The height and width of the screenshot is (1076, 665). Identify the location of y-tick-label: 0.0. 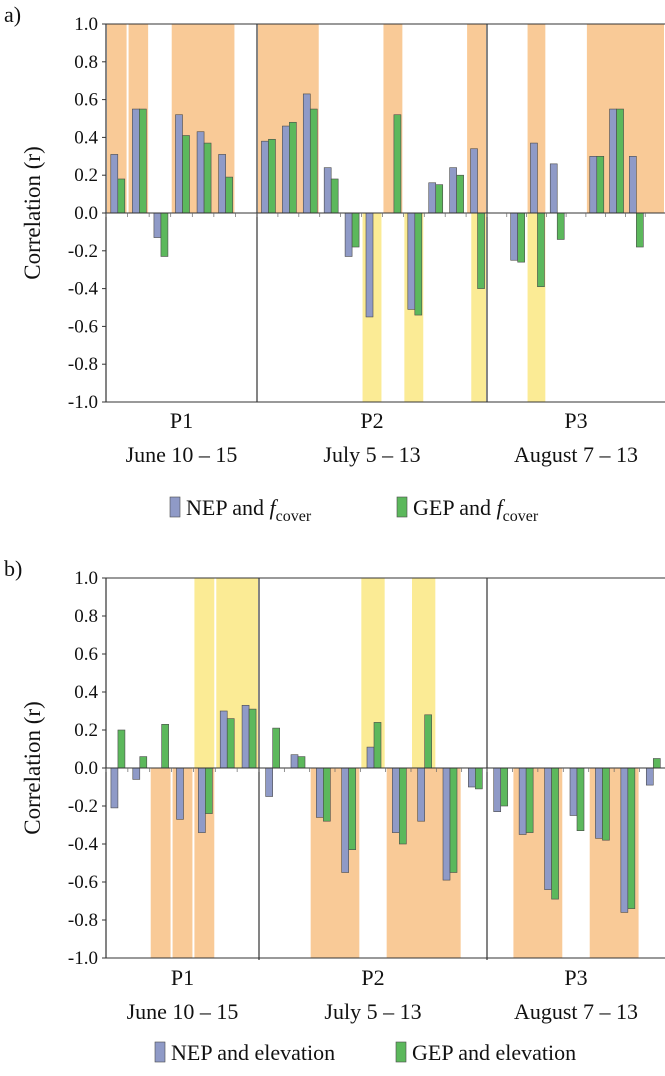
(86, 213).